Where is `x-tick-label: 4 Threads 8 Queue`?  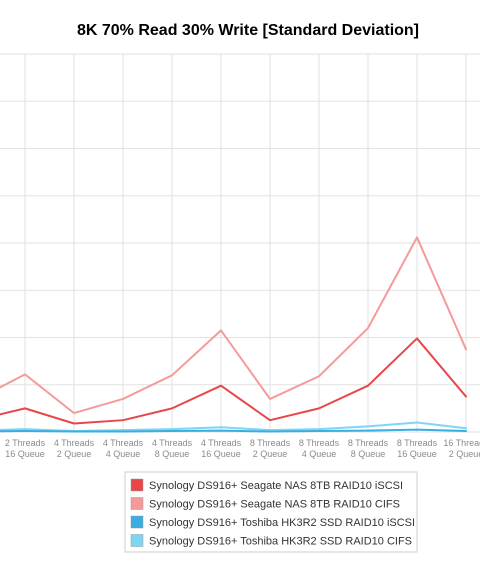 x-tick-label: 4 Threads 8 Queue is located at coordinates (172, 448).